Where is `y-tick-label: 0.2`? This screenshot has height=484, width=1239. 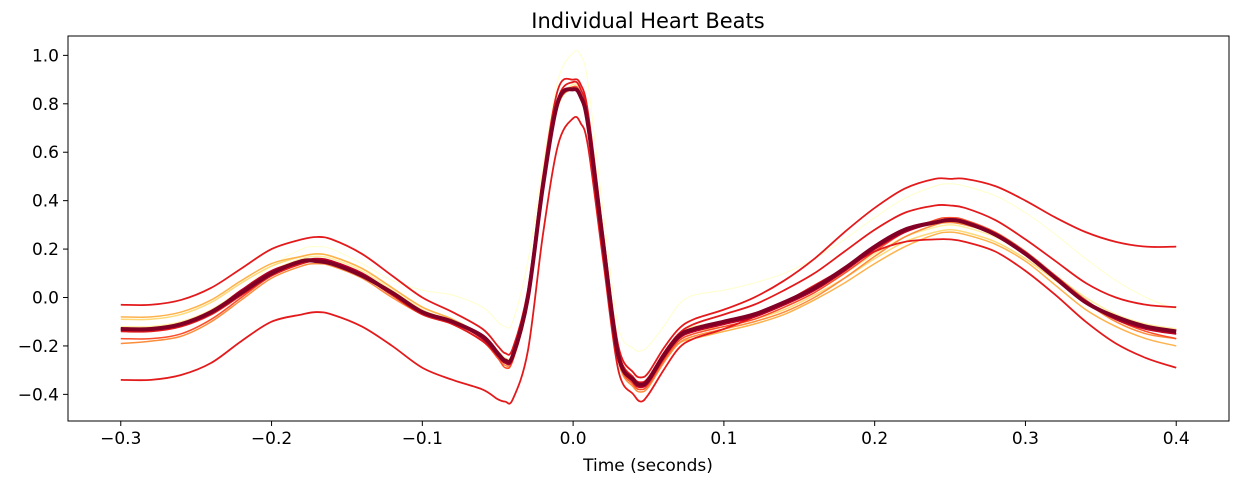
y-tick-label: 0.2 is located at coordinates (45, 250).